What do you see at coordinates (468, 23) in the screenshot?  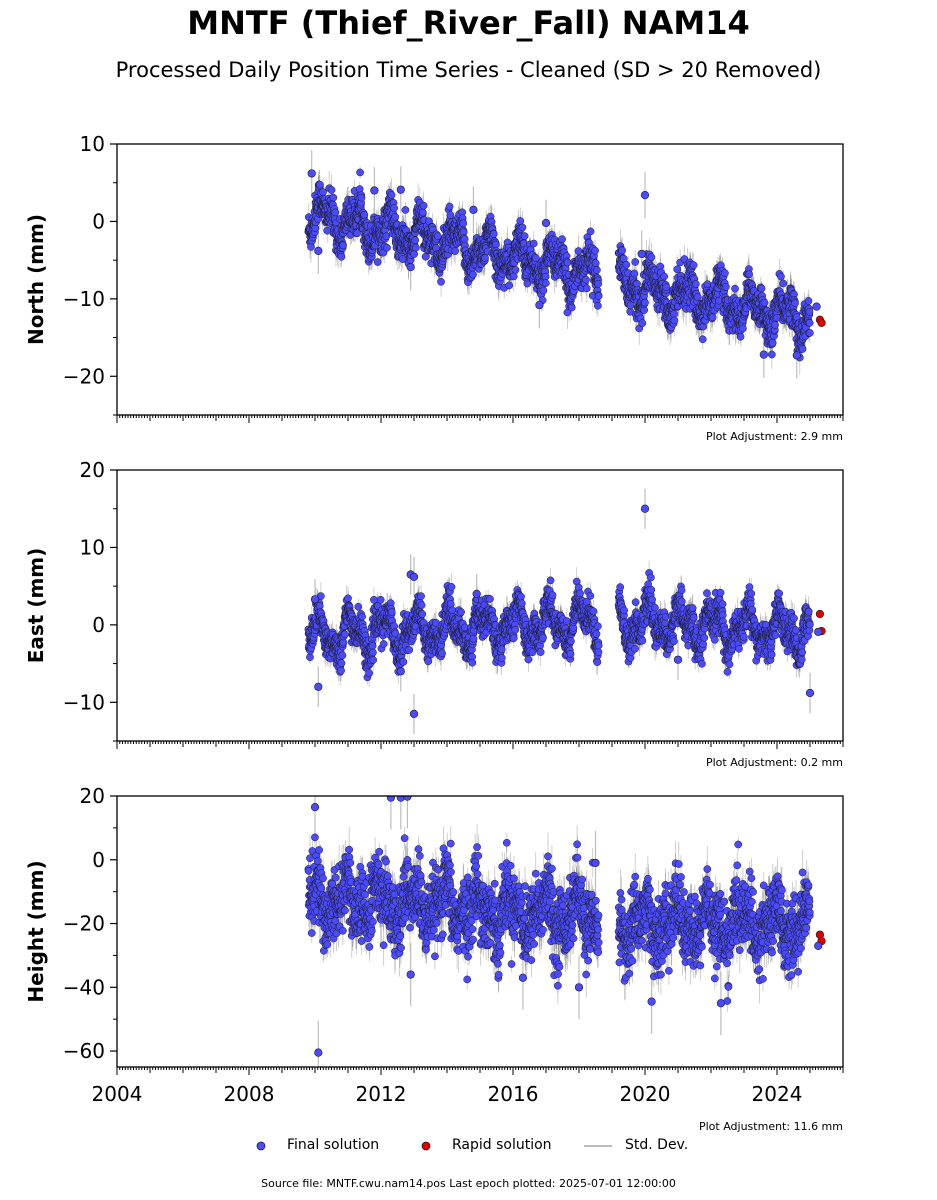 I see `chart-title: MNTF (Thief_River_Fall) NAM14` at bounding box center [468, 23].